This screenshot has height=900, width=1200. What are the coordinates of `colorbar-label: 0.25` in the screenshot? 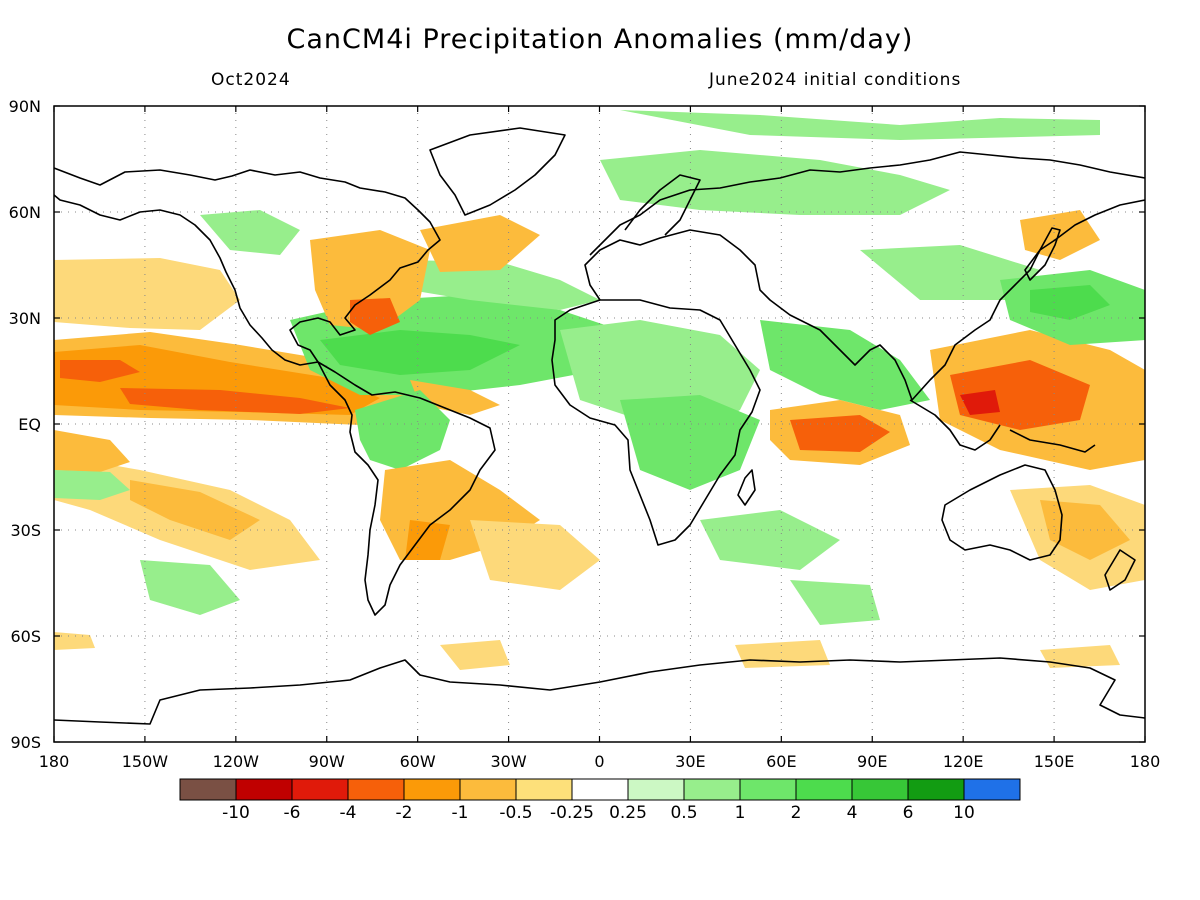 It's located at (628, 813).